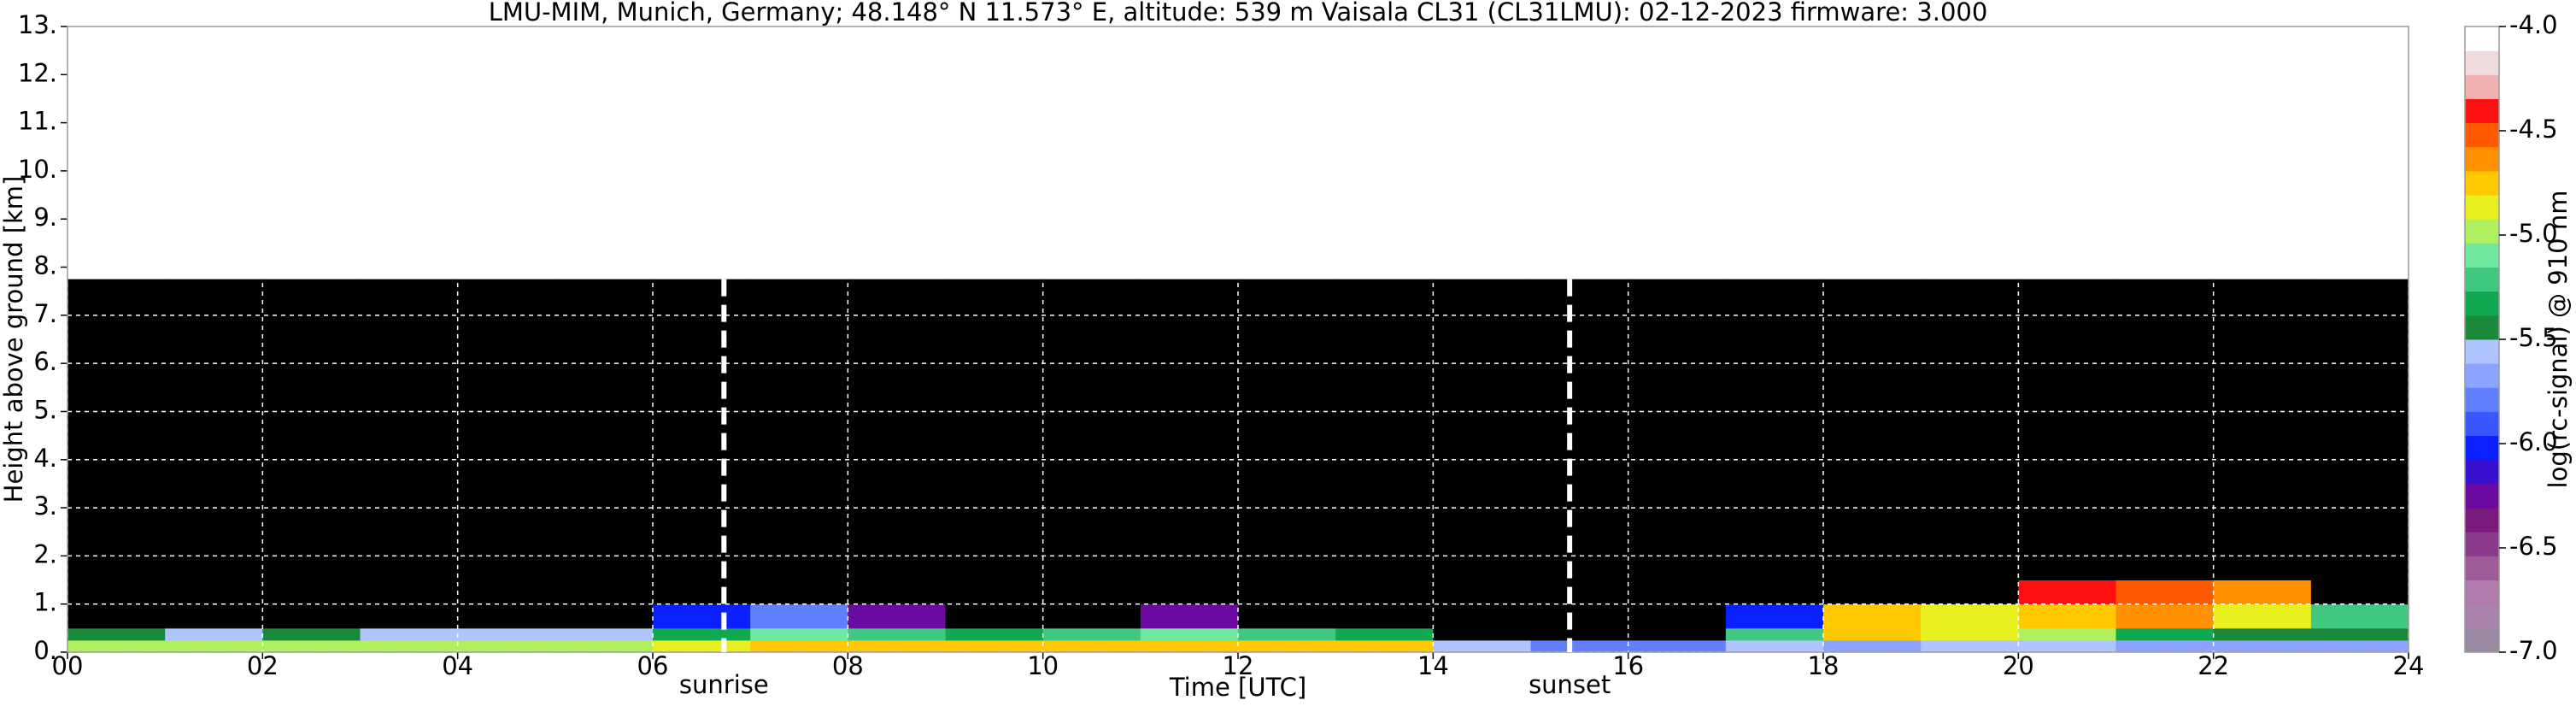 The image size is (2576, 706). Describe the element at coordinates (2558, 340) in the screenshot. I see `colorbar-label: log(rc-signal) @ 910 nm` at that location.